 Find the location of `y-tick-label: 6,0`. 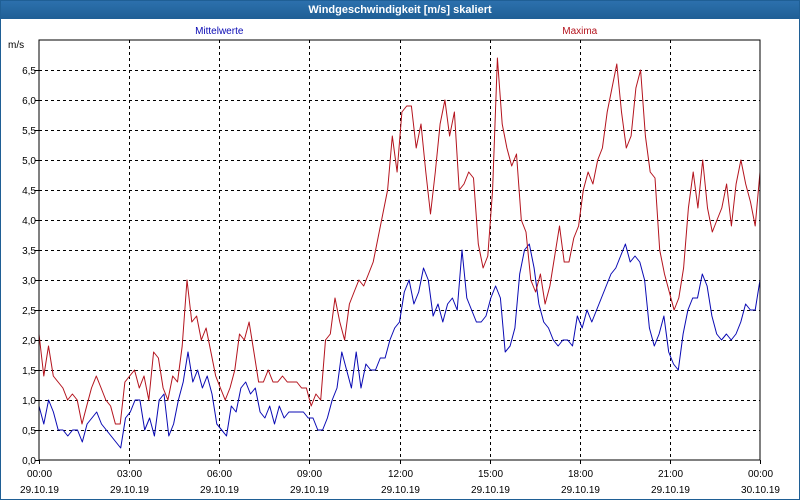

y-tick-label: 6,0 is located at coordinates (29, 101).